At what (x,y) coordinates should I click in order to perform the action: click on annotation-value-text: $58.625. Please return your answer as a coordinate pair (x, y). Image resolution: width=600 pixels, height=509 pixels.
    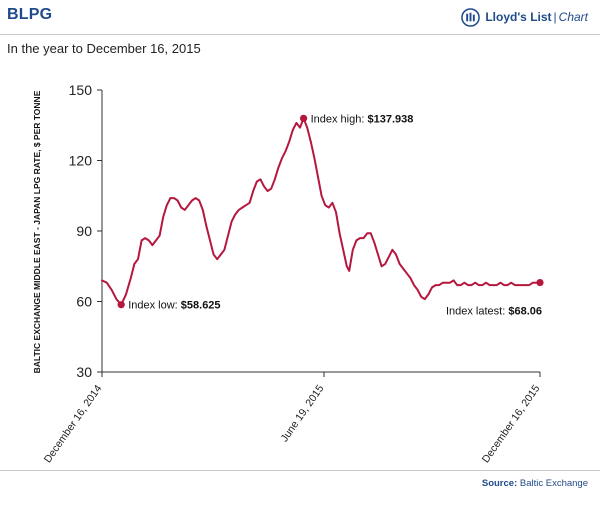
    Looking at the image, I should click on (201, 306).